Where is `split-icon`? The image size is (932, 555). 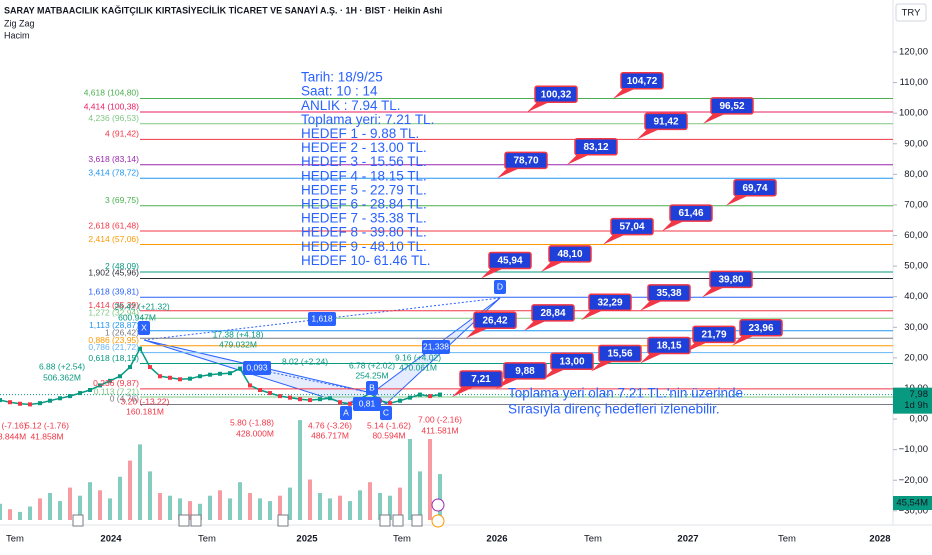 split-icon is located at coordinates (438, 505).